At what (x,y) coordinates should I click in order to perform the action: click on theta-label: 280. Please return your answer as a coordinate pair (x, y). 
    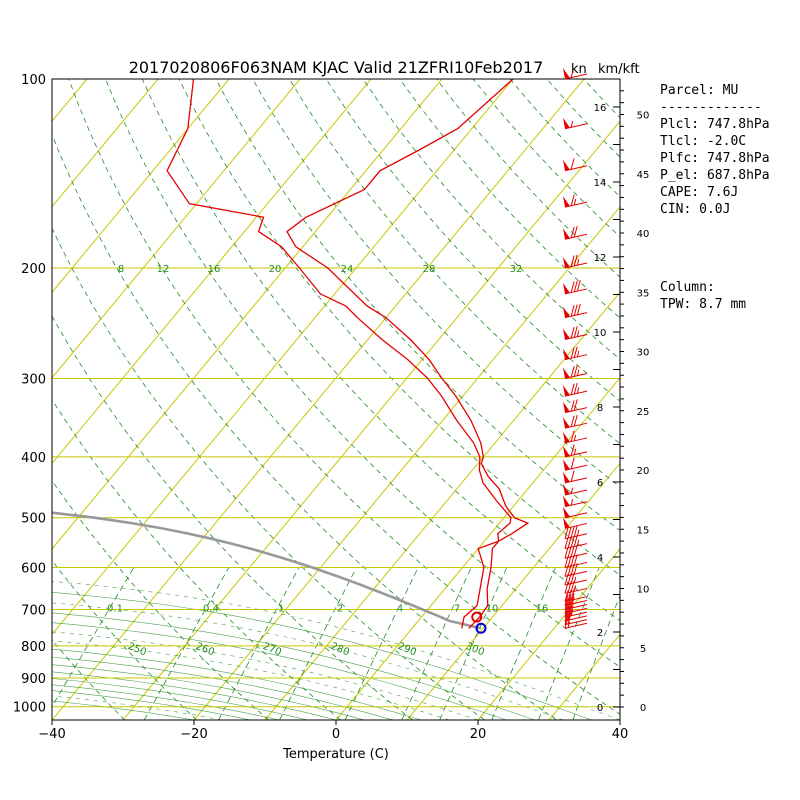
    Looking at the image, I should click on (340, 649).